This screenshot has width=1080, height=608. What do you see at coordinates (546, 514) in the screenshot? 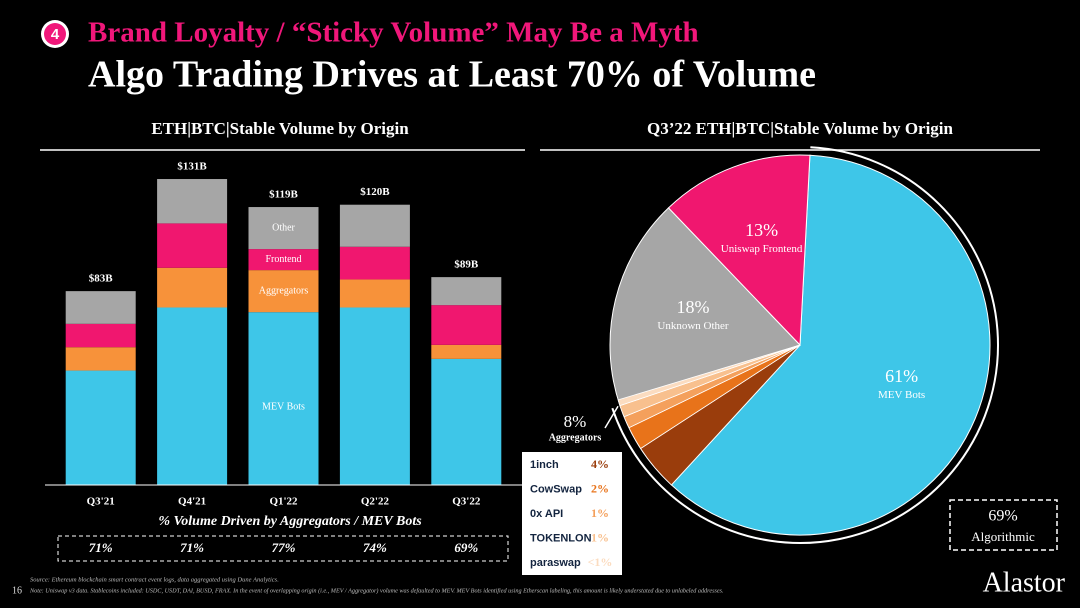
I see `legend-name: 0x API` at bounding box center [546, 514].